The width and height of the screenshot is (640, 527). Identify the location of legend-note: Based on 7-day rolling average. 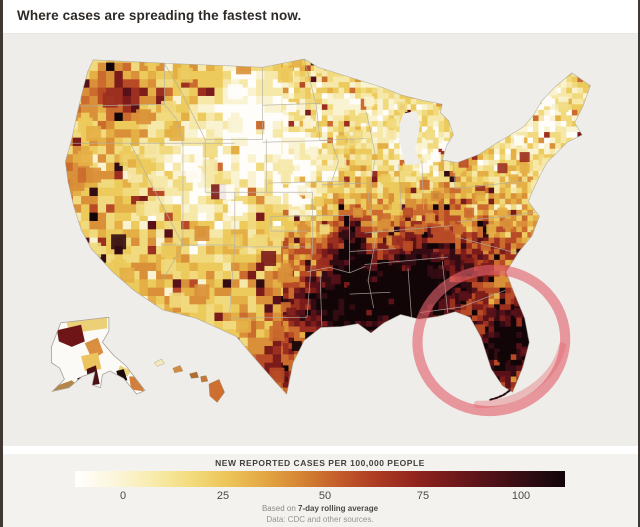
(320, 508).